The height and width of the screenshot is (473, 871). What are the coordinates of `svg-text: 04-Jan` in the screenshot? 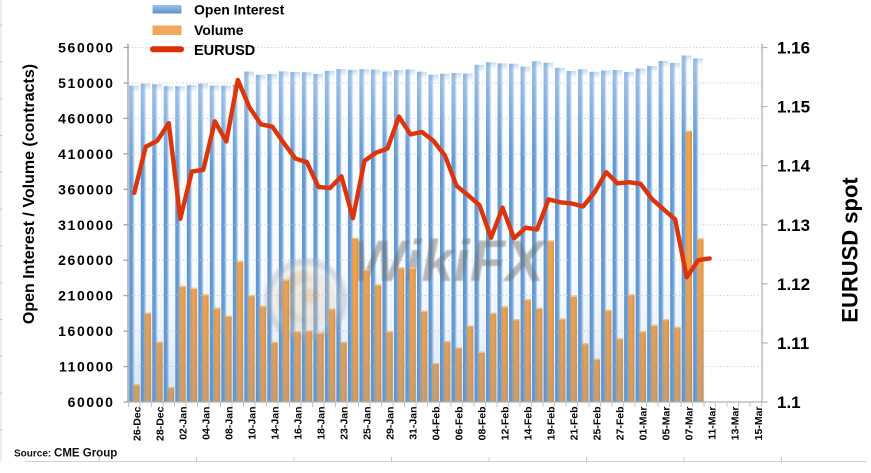 It's located at (206, 423).